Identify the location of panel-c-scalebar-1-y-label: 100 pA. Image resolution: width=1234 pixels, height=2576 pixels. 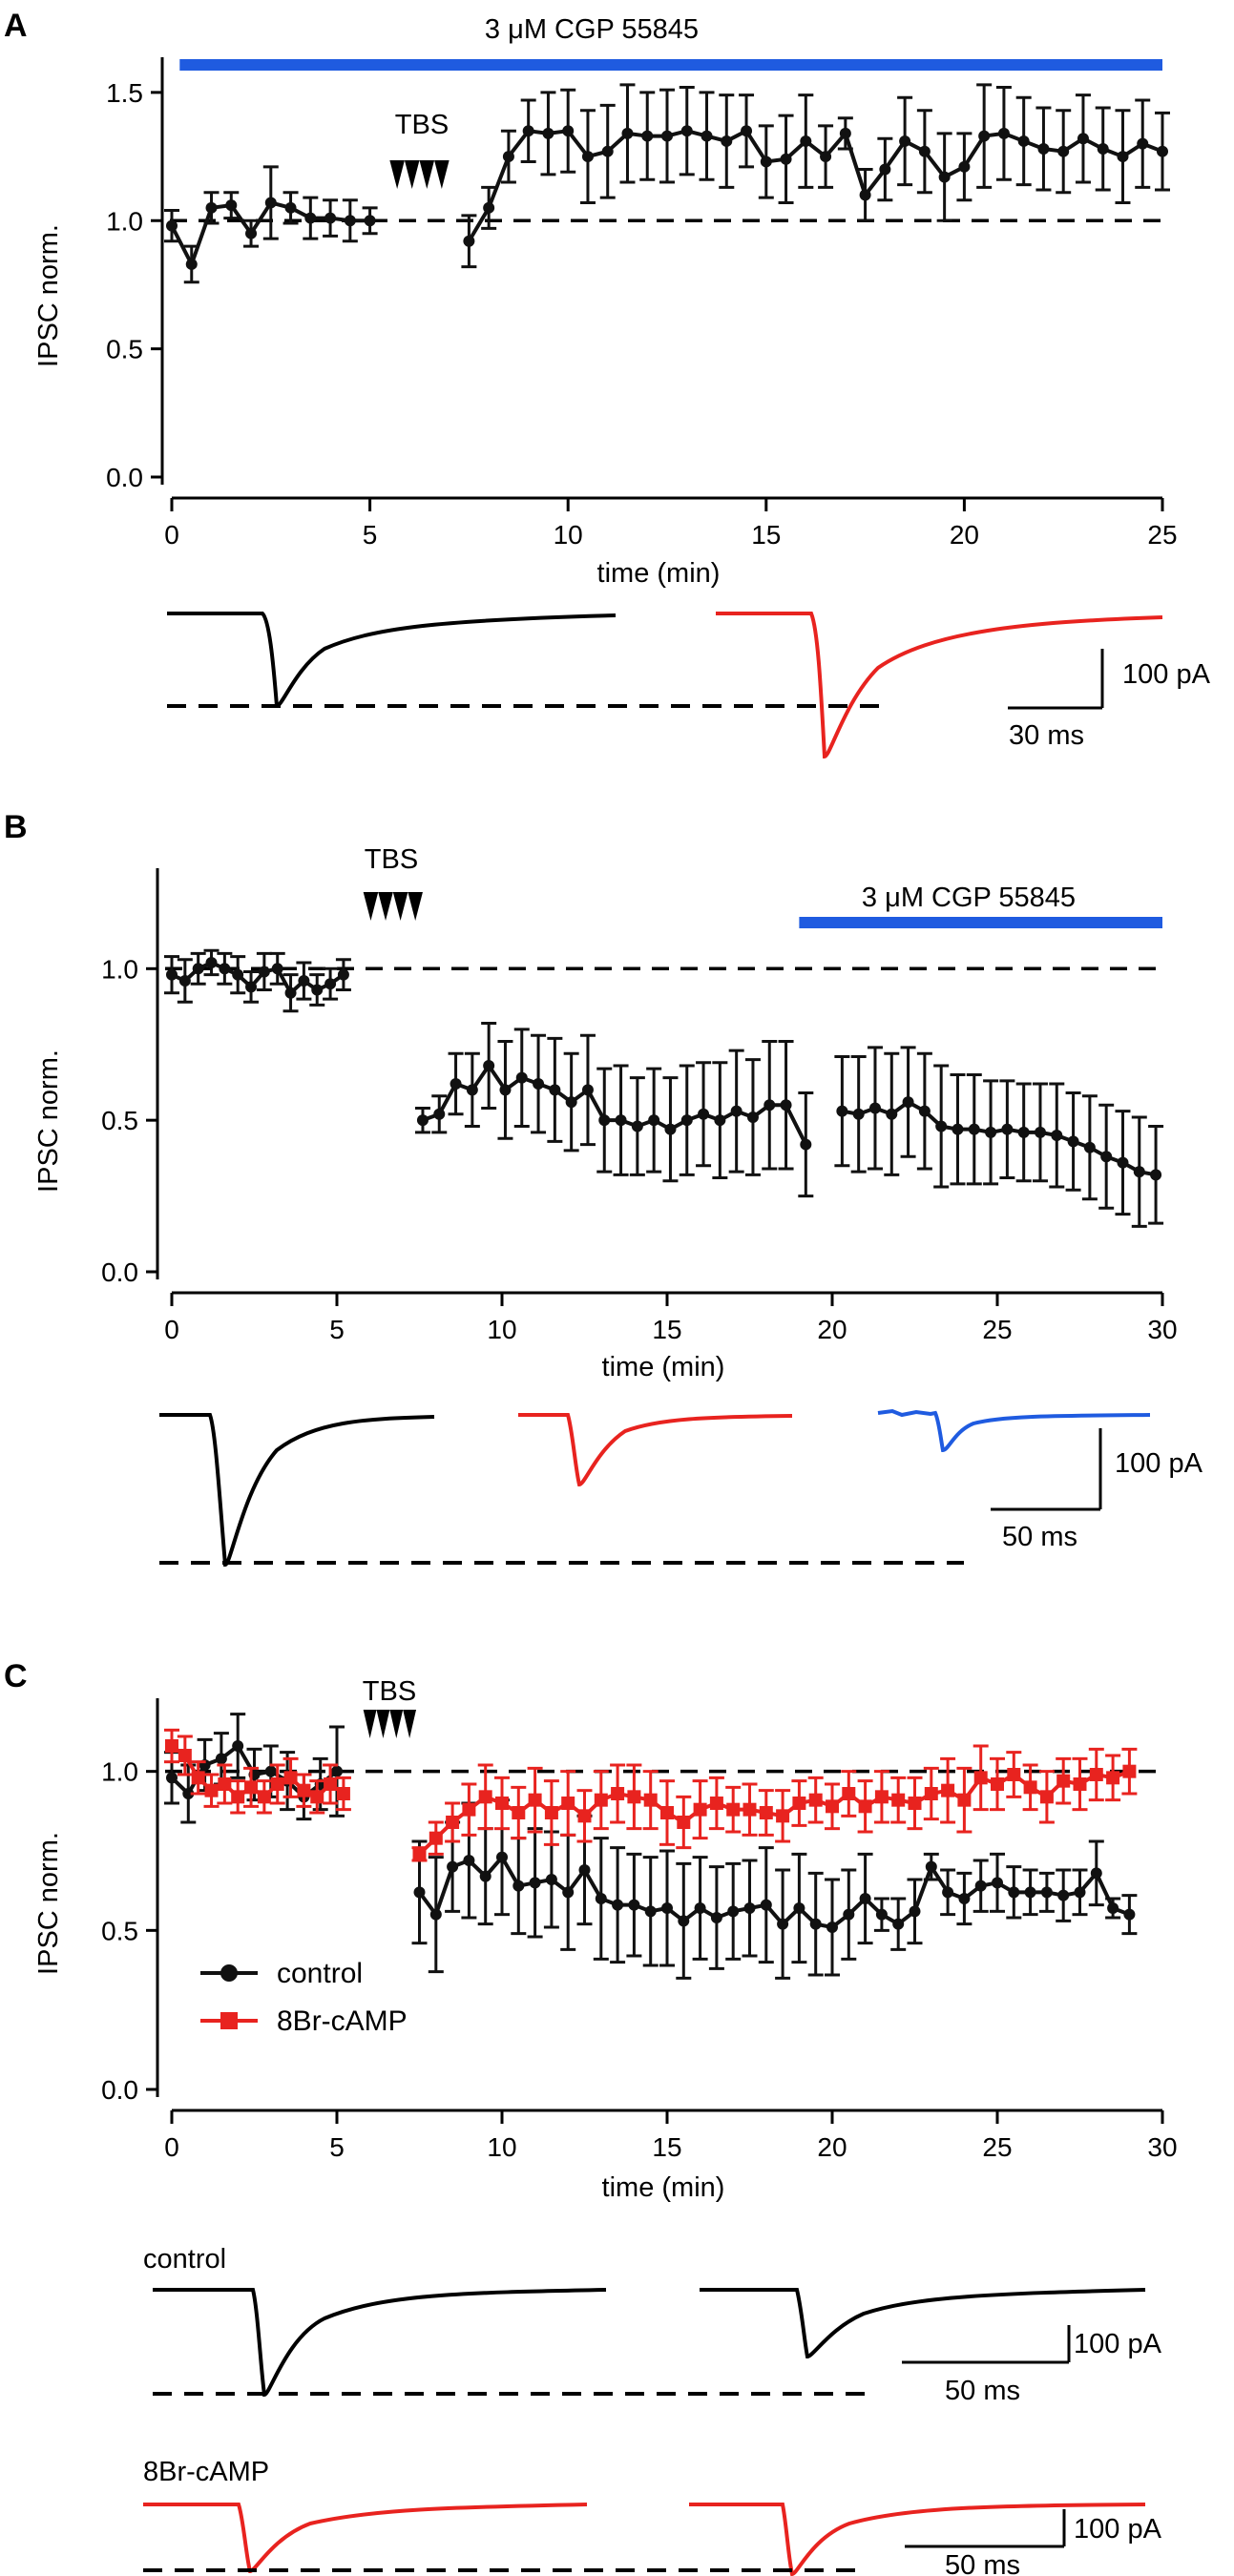
(1118, 2344).